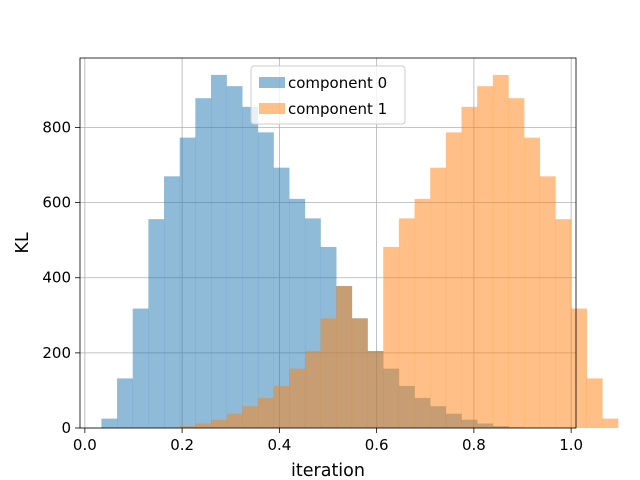 The image size is (640, 480). What do you see at coordinates (337, 83) in the screenshot?
I see `legend-label-0: component 0` at bounding box center [337, 83].